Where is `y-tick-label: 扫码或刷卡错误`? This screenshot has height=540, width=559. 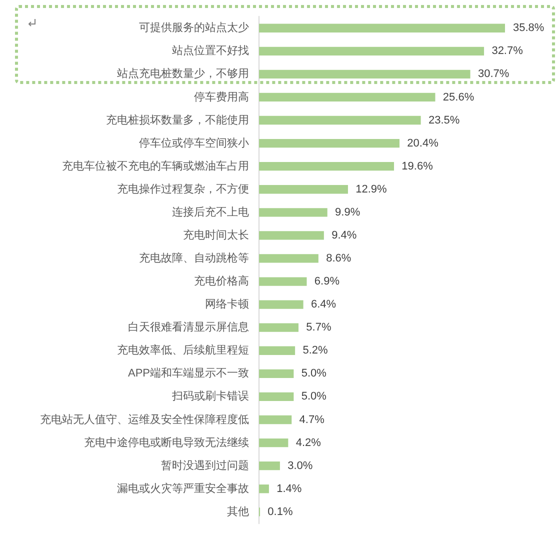
y-tick-label: 扫码或刷卡错误 is located at coordinates (210, 396).